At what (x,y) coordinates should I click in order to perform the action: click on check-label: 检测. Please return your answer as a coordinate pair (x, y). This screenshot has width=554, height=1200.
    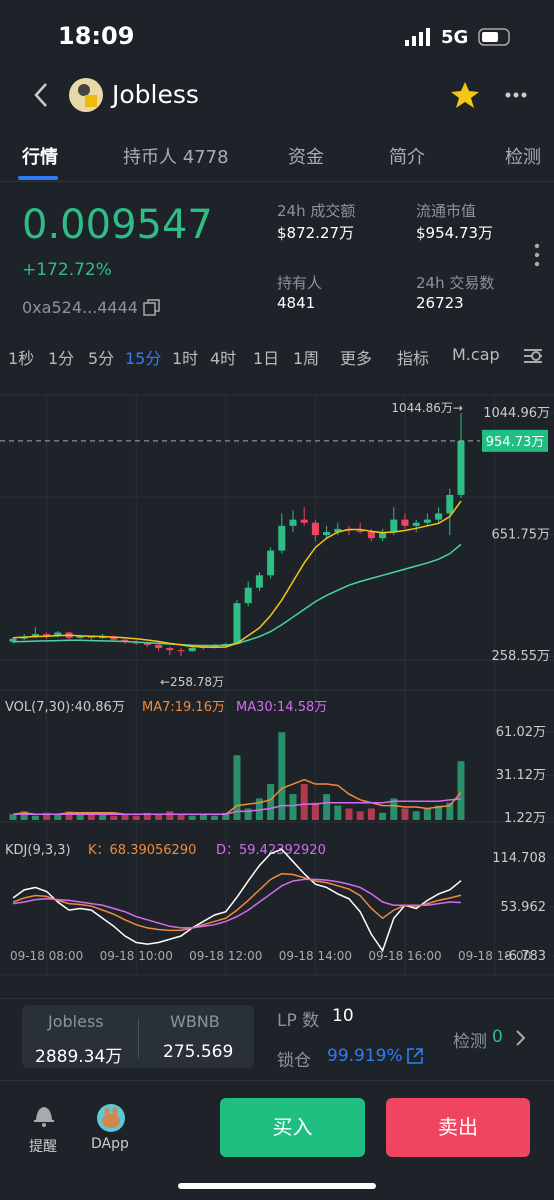
    Looking at the image, I should click on (470, 1042).